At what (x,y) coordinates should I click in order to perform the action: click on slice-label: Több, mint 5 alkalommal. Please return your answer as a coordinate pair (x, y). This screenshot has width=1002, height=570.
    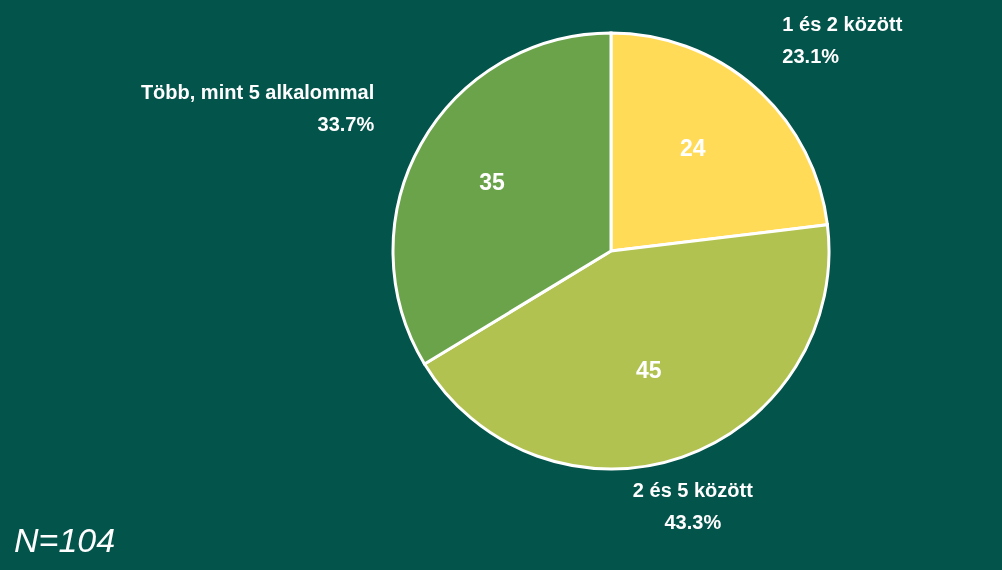
    Looking at the image, I should click on (257, 92).